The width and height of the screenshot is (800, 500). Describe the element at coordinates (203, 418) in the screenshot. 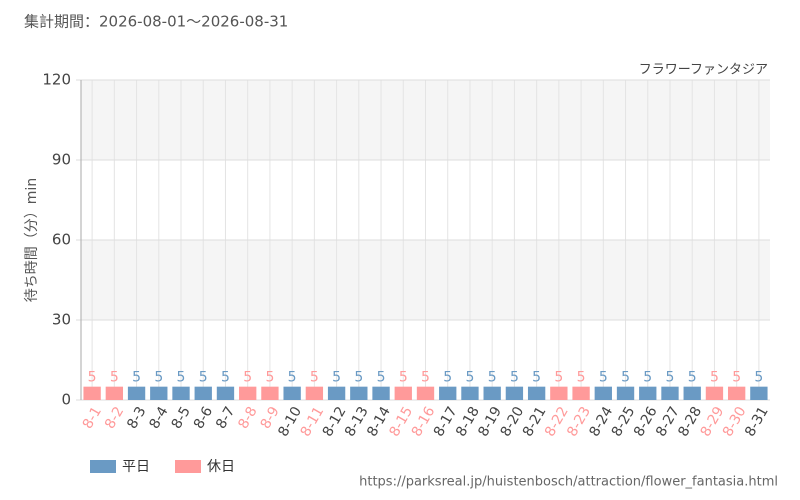

I see `x-tick-label: 8-6` at that location.